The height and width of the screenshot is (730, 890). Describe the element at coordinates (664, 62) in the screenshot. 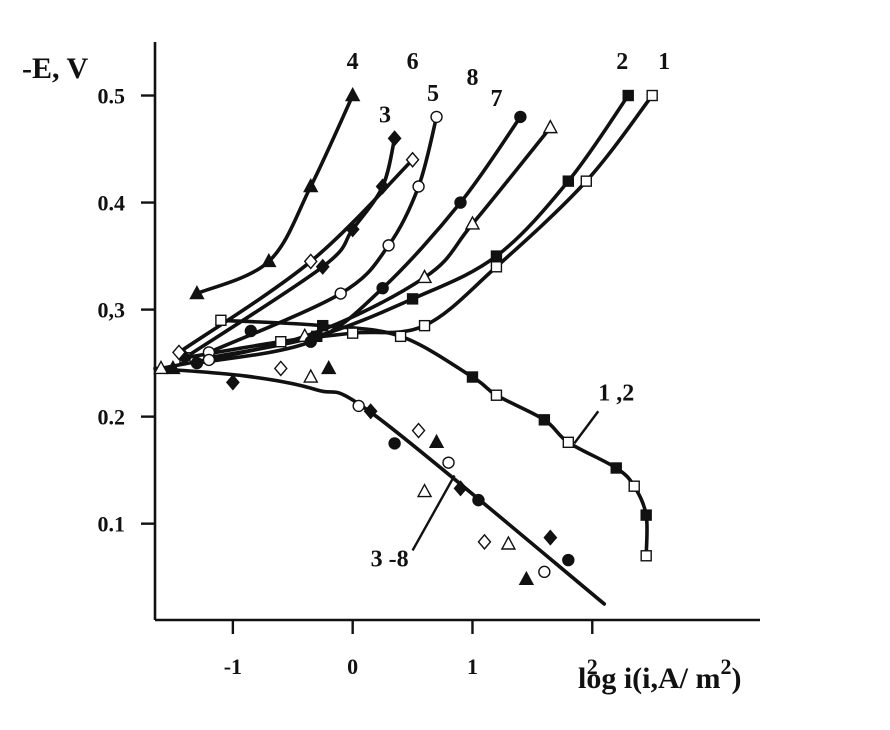

I see `curve-label: 1` at that location.